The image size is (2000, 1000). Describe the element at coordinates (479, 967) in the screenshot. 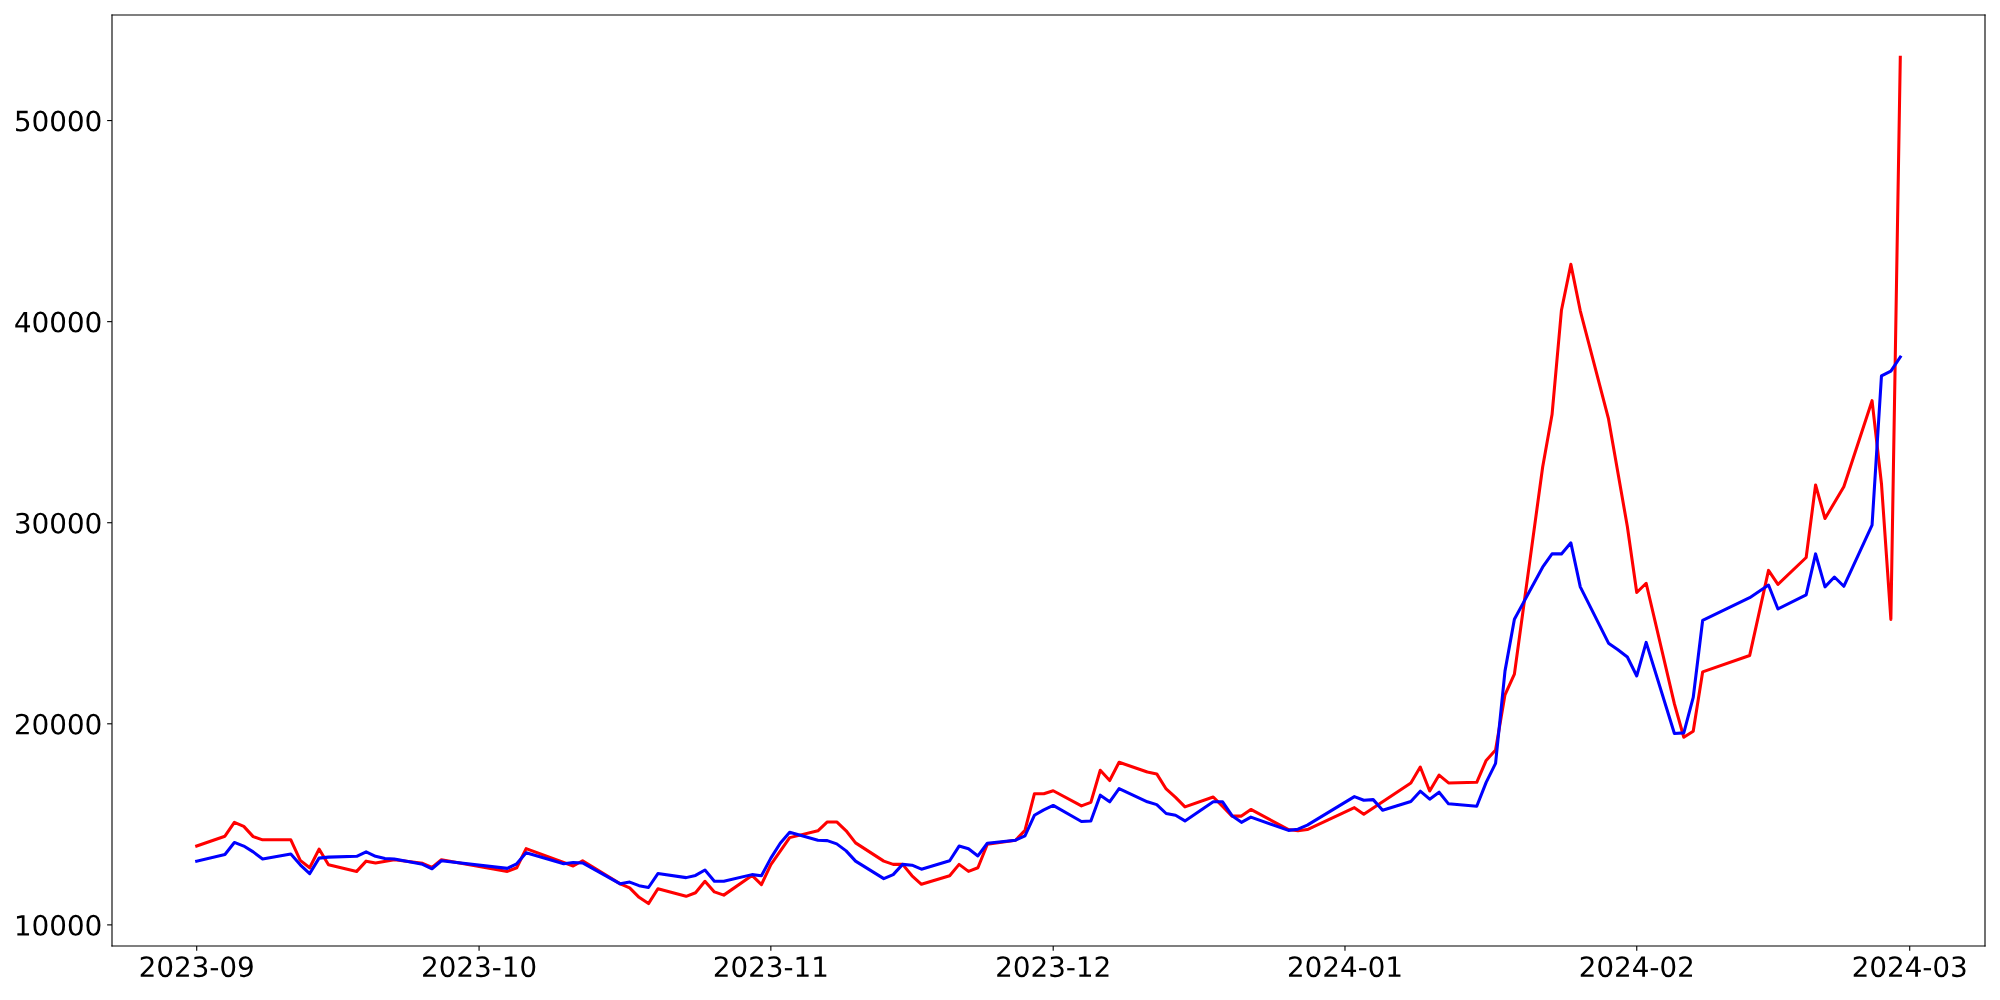

I see `x-tick-label: 2023-10` at that location.